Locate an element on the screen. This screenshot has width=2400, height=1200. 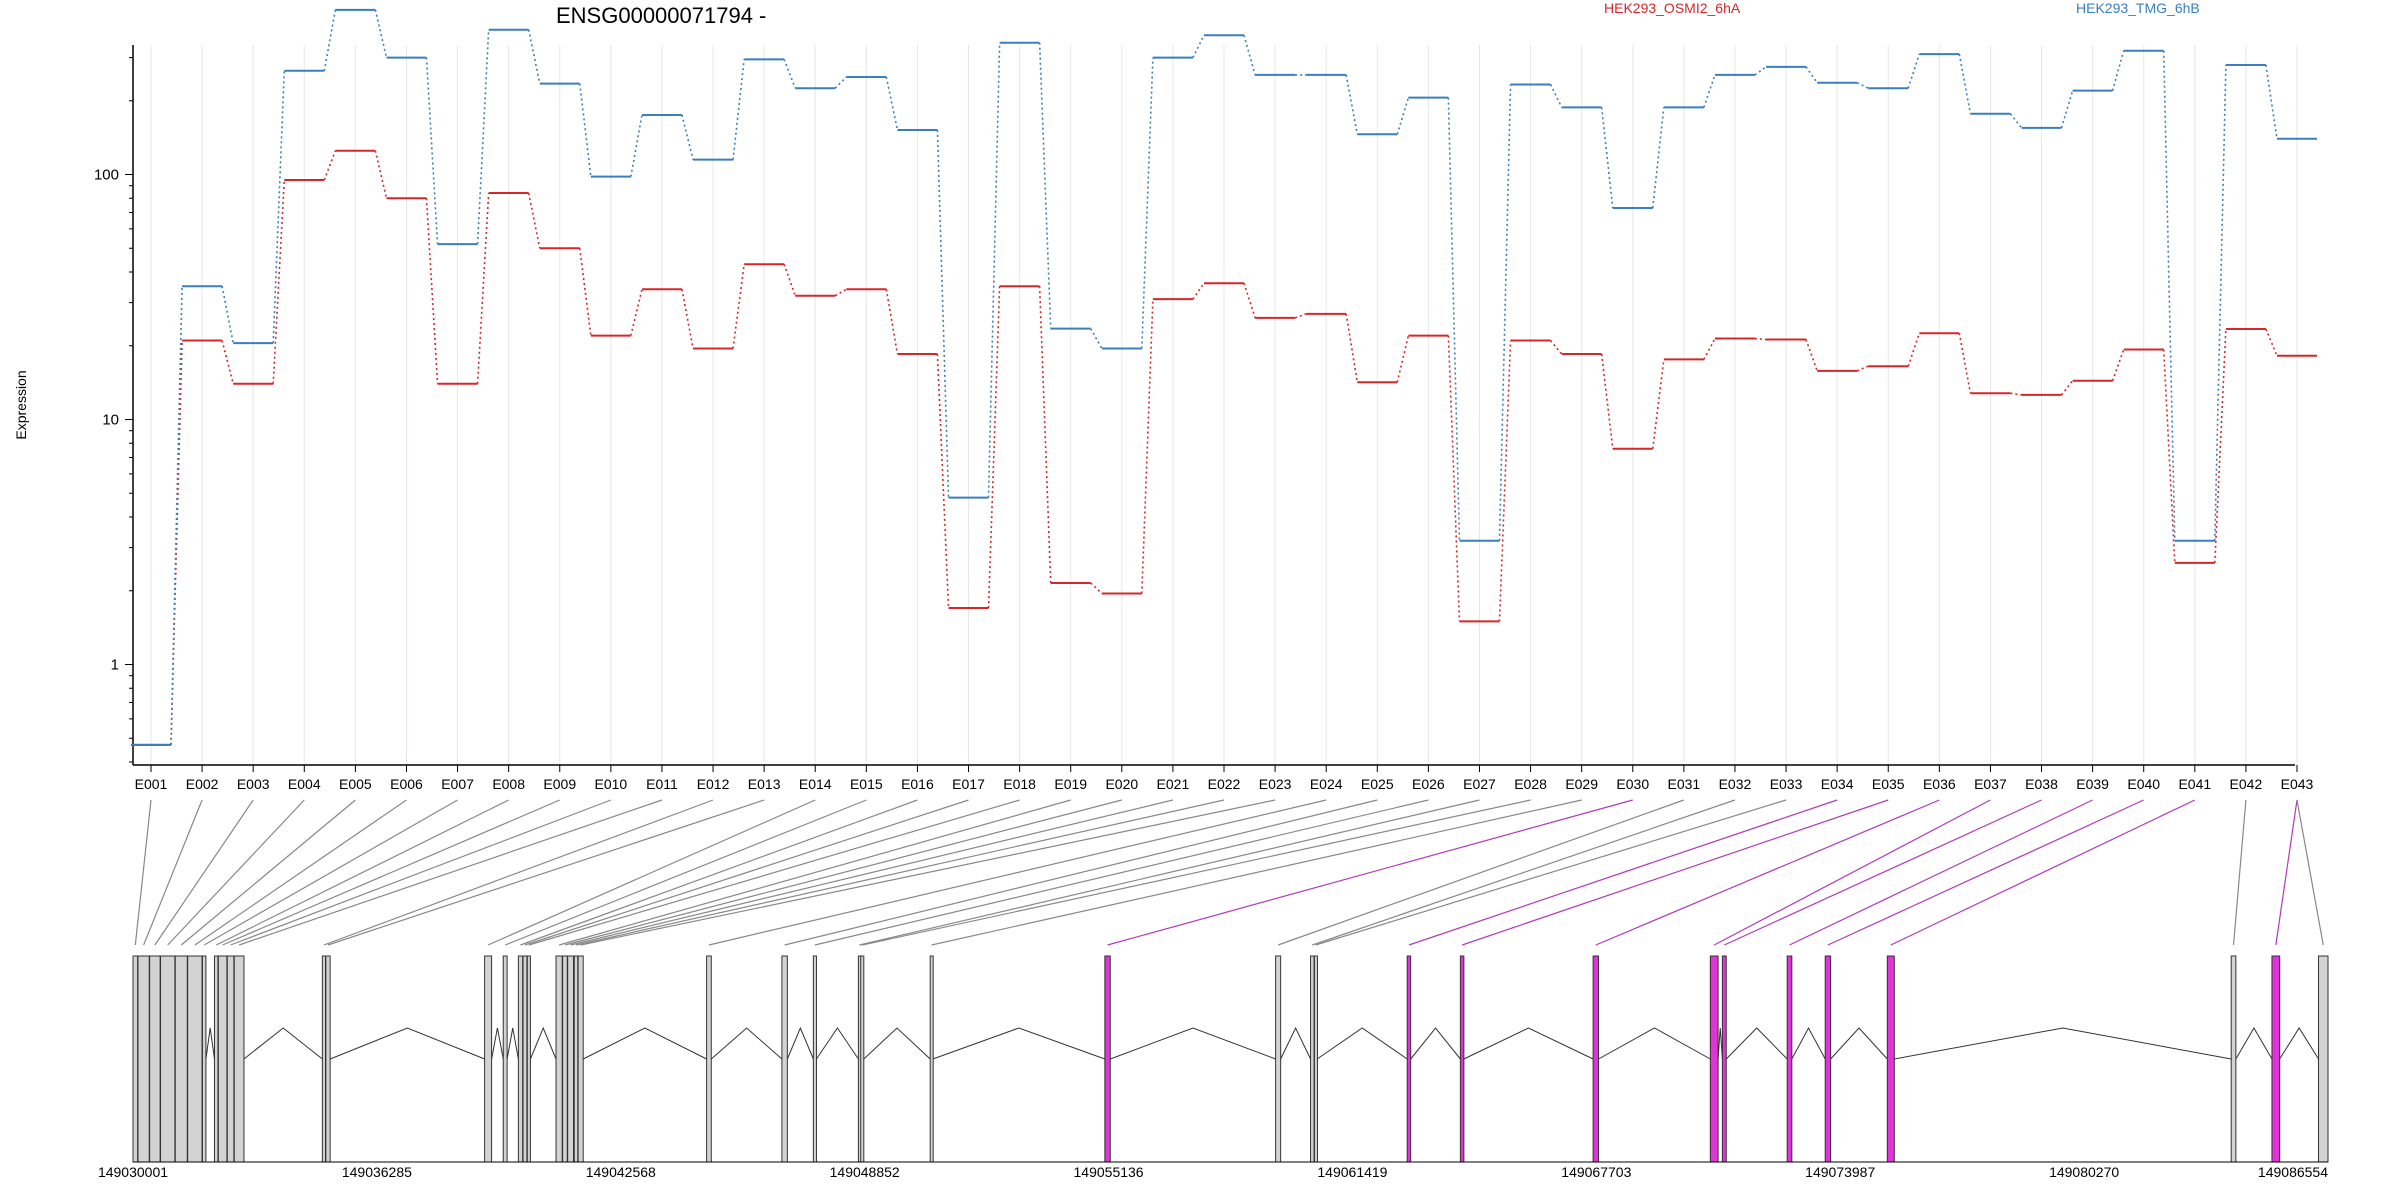
x-tick-label: E018 is located at coordinates (1019, 784).